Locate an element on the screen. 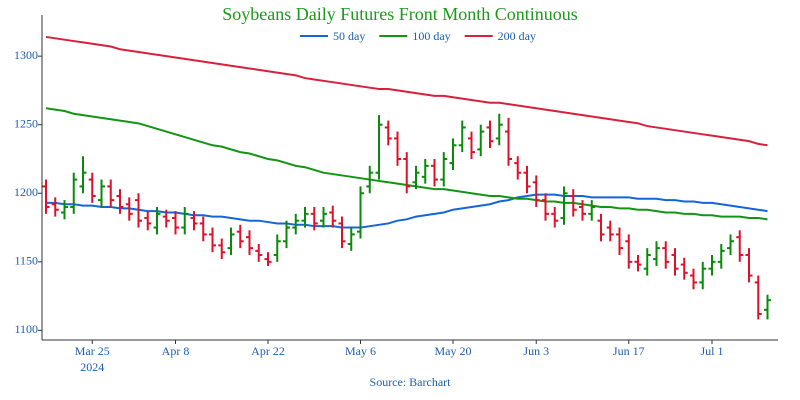 The height and width of the screenshot is (400, 800). x-tick-label: Apr 22 is located at coordinates (268, 351).